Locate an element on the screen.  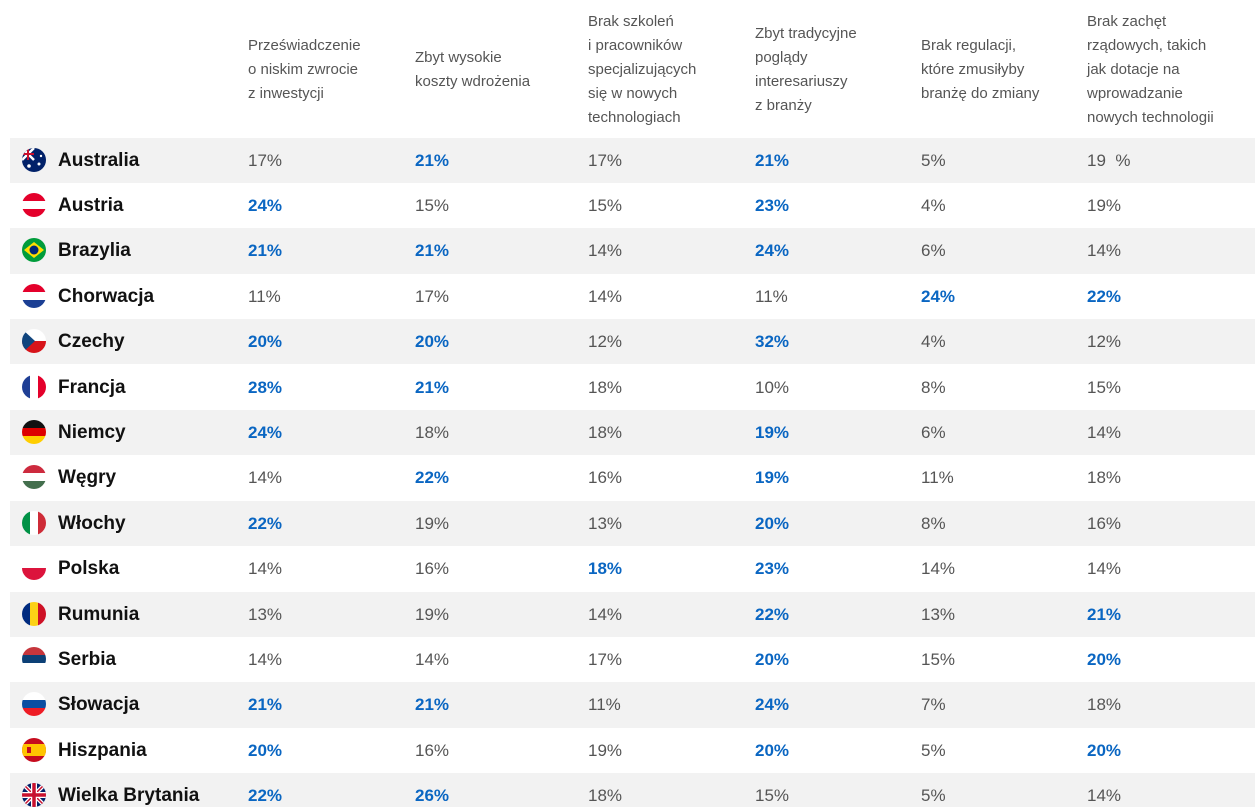
table-row: Węgry 14% 22% 16% 19% 11% 18% is located at coordinates (632, 477).